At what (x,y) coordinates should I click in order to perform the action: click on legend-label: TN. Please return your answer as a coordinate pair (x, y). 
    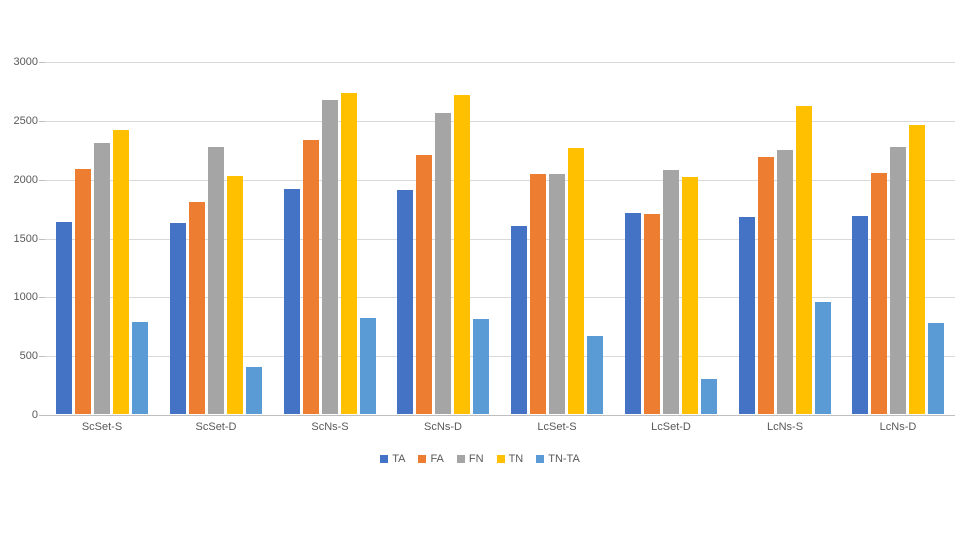
    Looking at the image, I should click on (516, 459).